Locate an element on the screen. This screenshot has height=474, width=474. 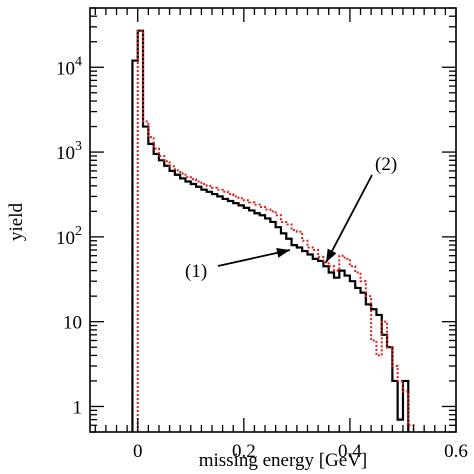
y-tick-exponent: 2 is located at coordinates (78, 231).